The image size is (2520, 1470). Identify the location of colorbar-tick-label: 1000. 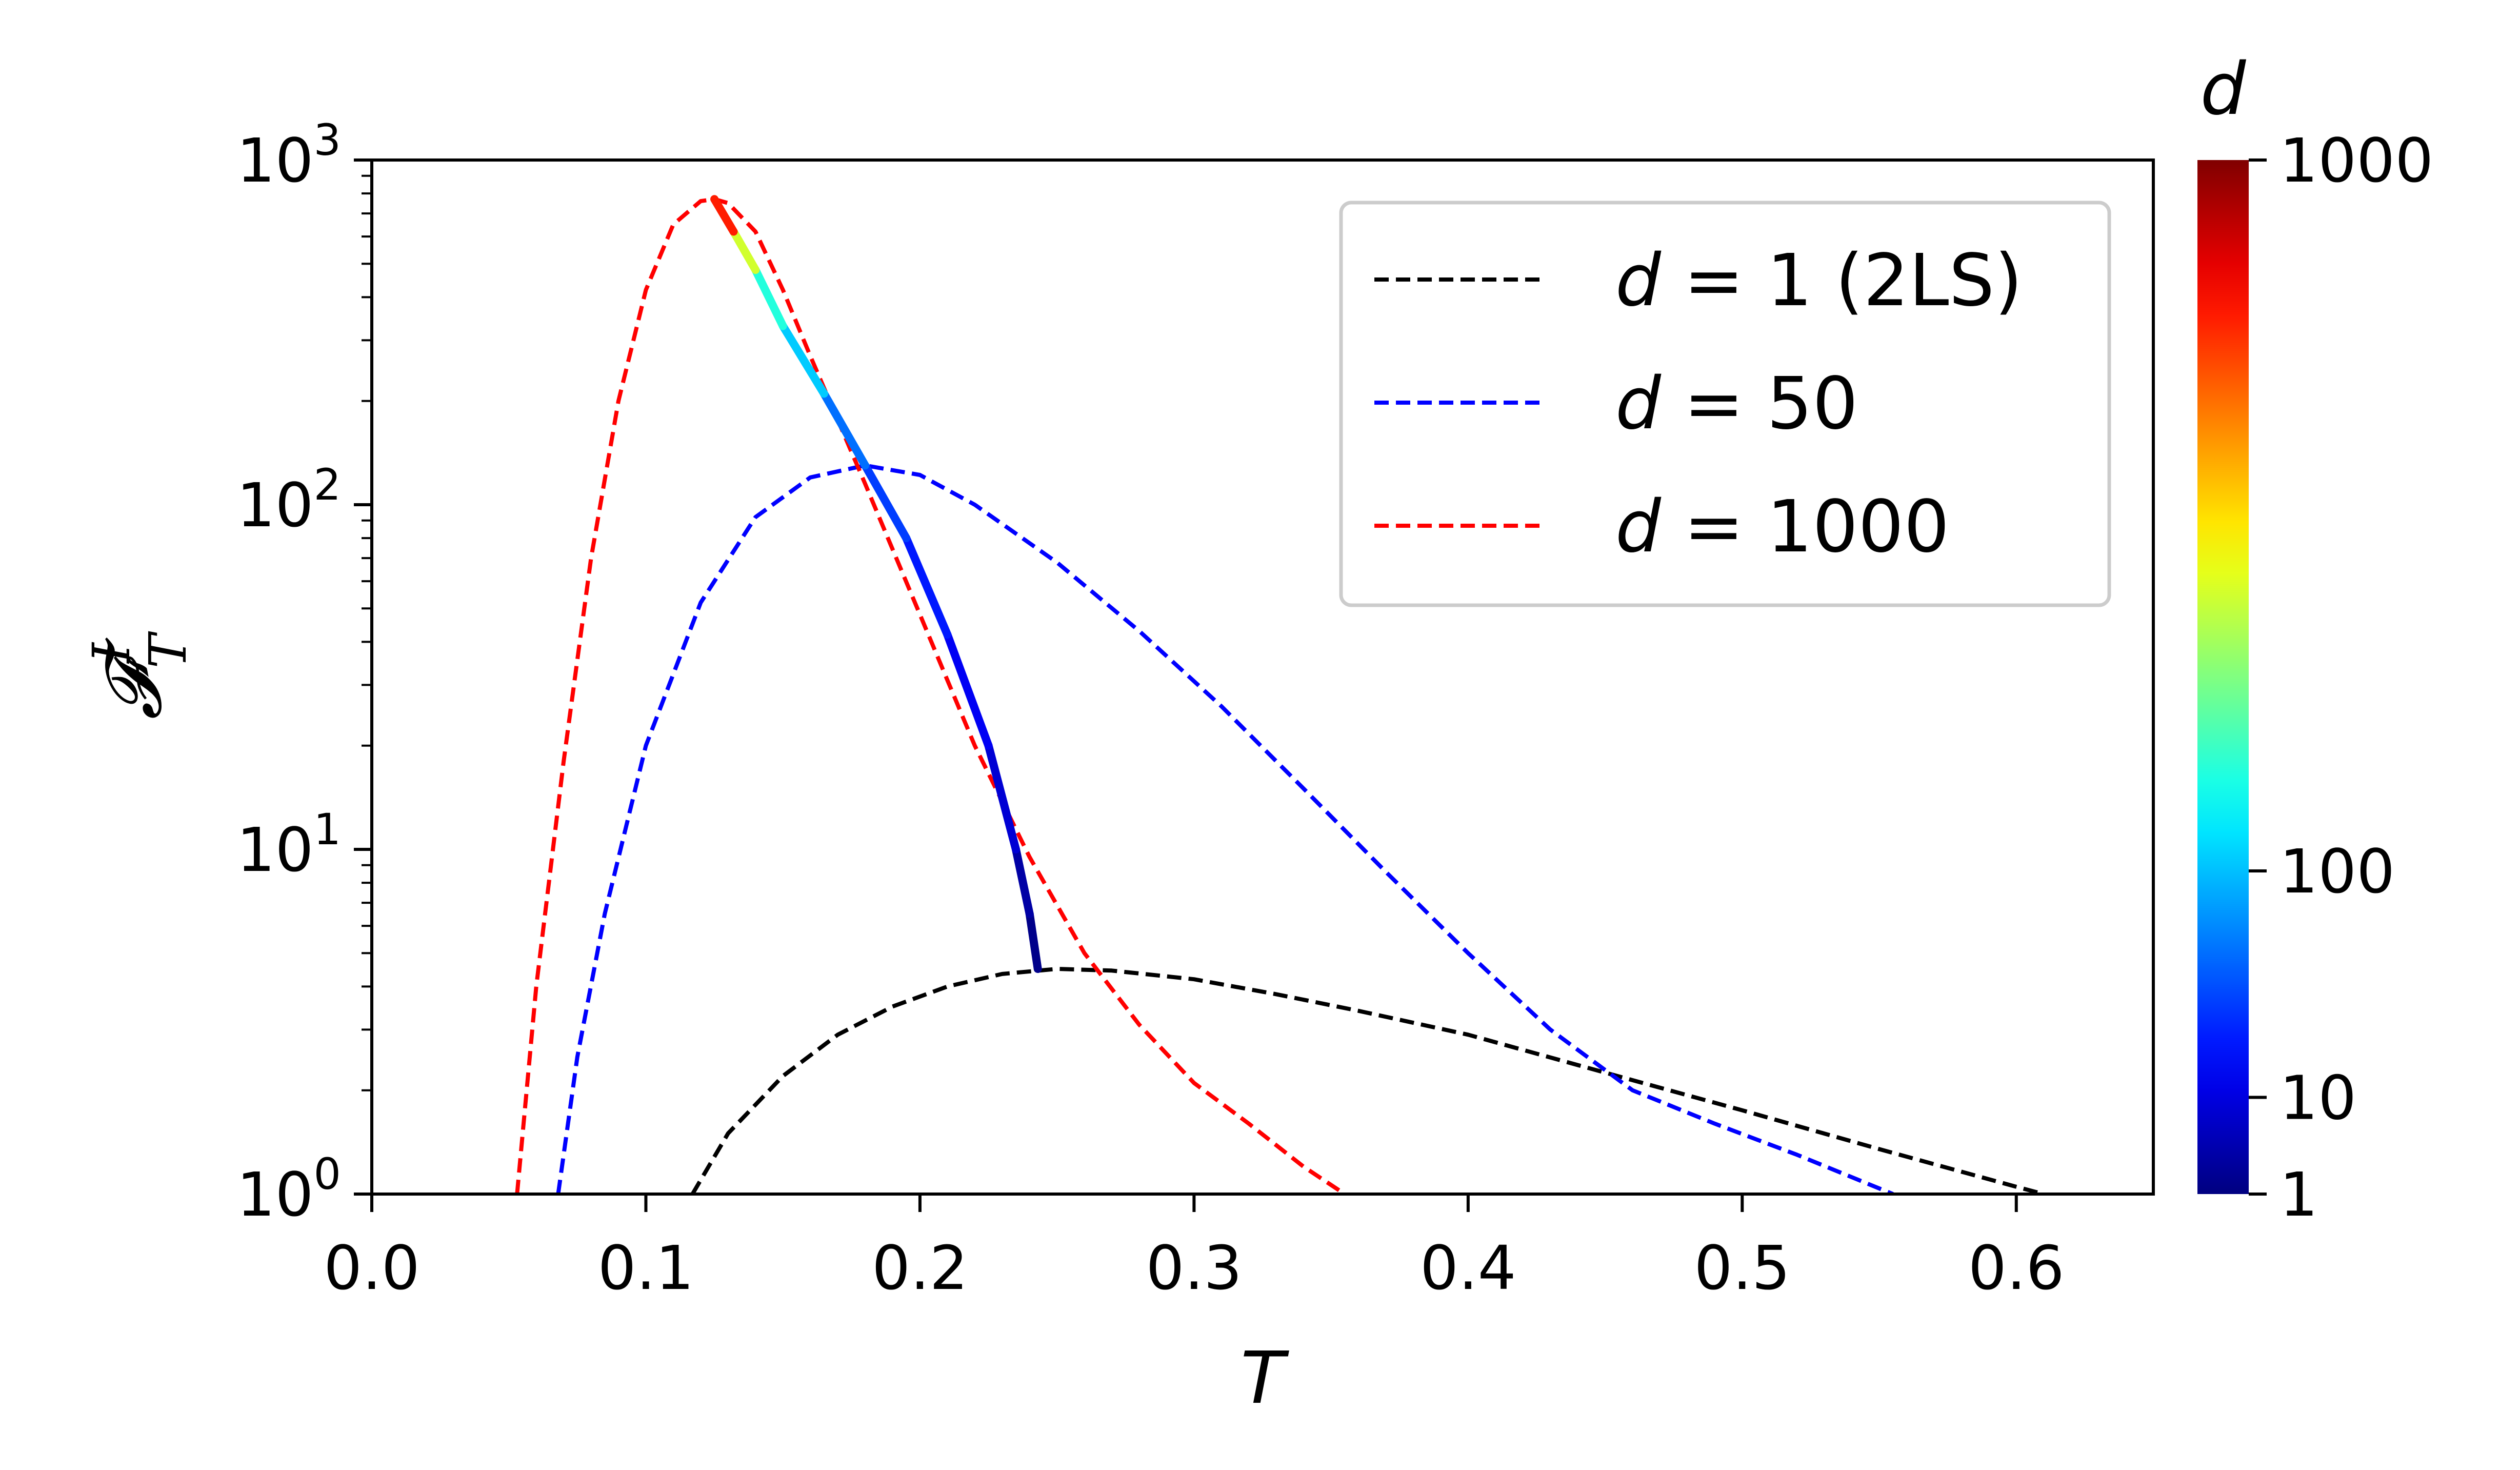
(2356, 160).